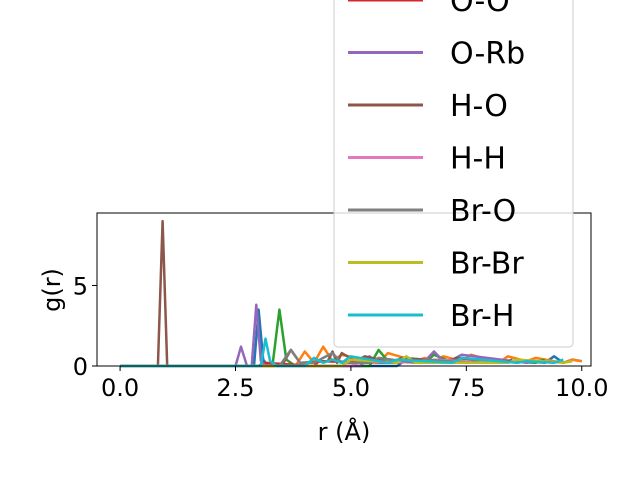  Describe the element at coordinates (80, 286) in the screenshot. I see `y-tick-label: 5` at that location.